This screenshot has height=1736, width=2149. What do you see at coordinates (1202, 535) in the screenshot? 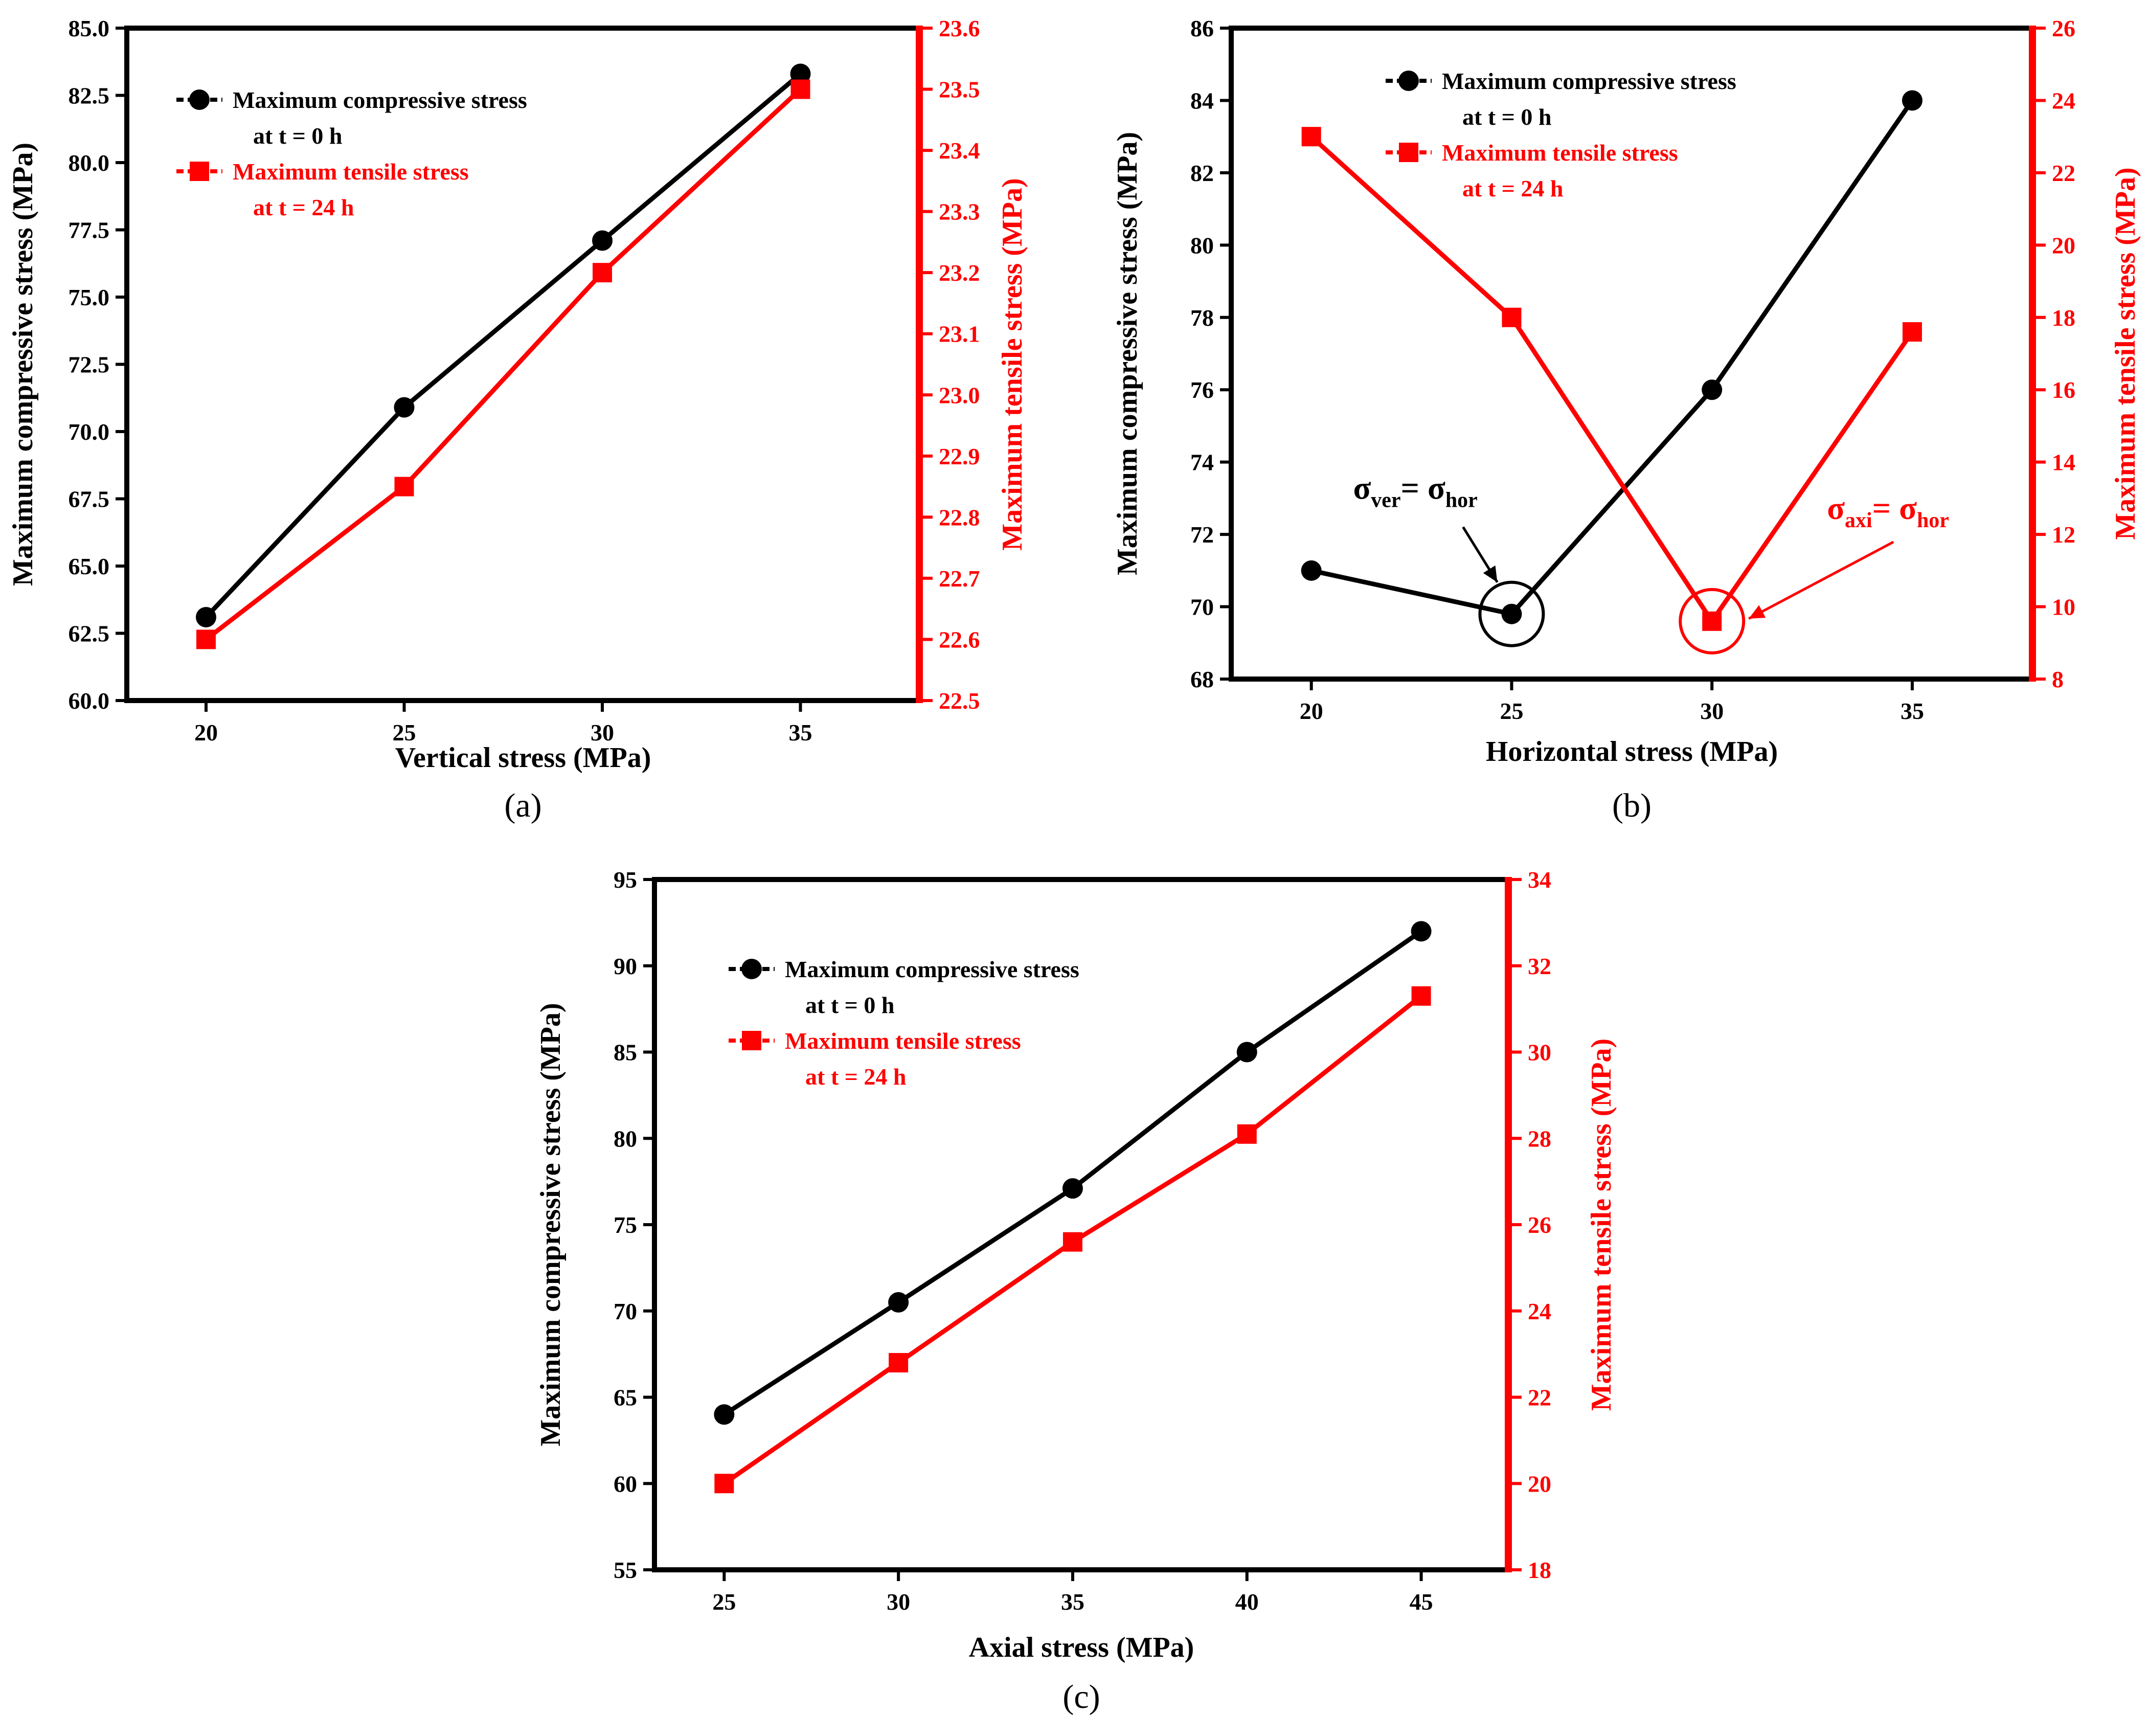
I see `y-left-tick-label: 72` at bounding box center [1202, 535].